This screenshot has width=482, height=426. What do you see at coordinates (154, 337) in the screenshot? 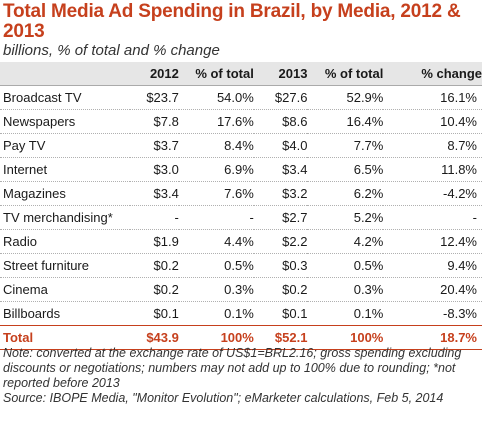
I see `total-cell: $43.9` at bounding box center [154, 337].